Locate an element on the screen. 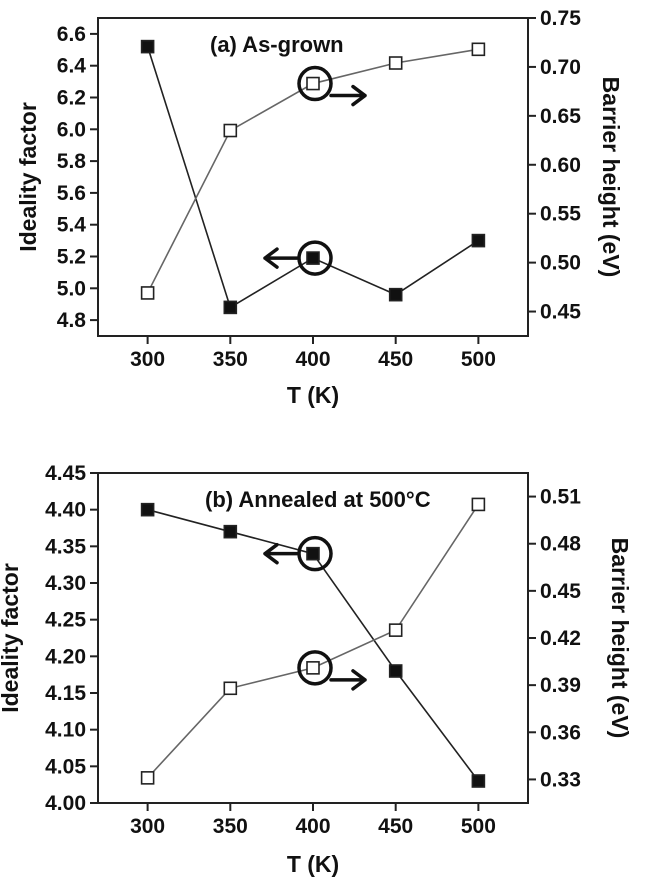 This screenshot has width=648, height=881. y-tick-label: 4.20 is located at coordinates (65, 656).